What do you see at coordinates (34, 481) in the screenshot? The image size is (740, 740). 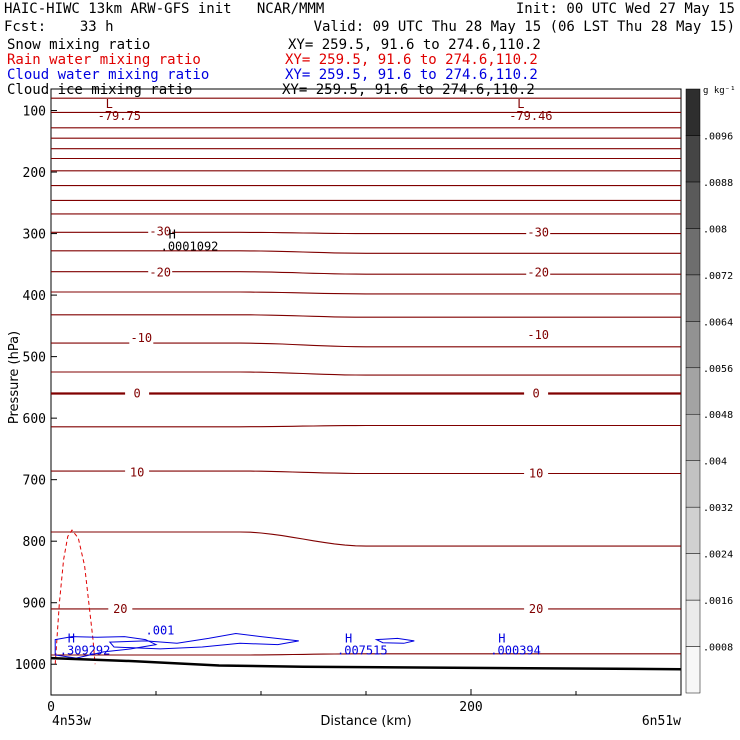 I see `y-tick-label: 700` at bounding box center [34, 481].